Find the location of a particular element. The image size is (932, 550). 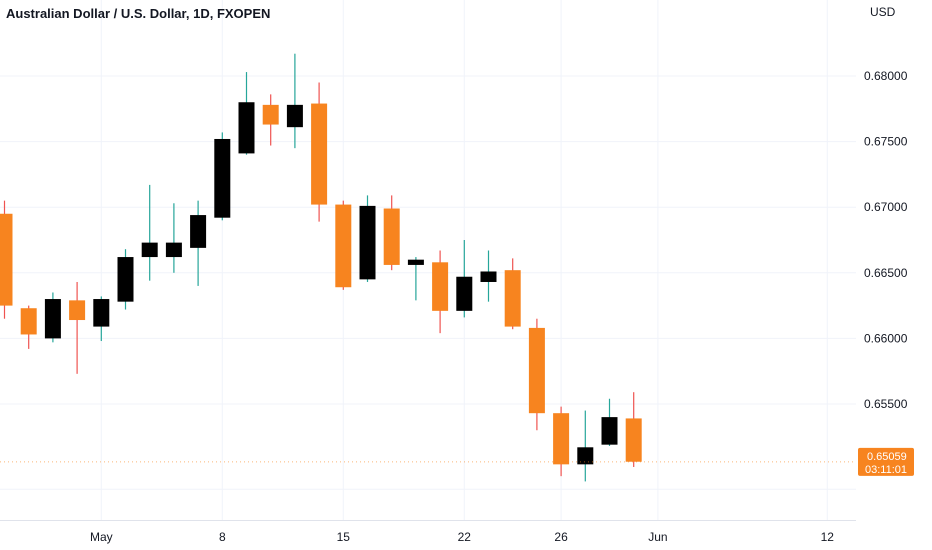

x-tick-label: May is located at coordinates (101, 537).